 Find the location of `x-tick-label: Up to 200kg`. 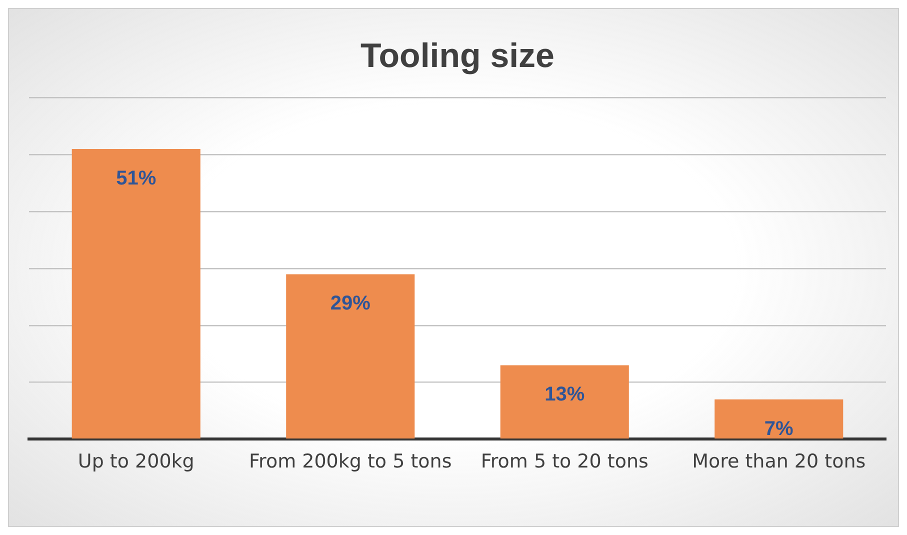

x-tick-label: Up to 200kg is located at coordinates (136, 461).